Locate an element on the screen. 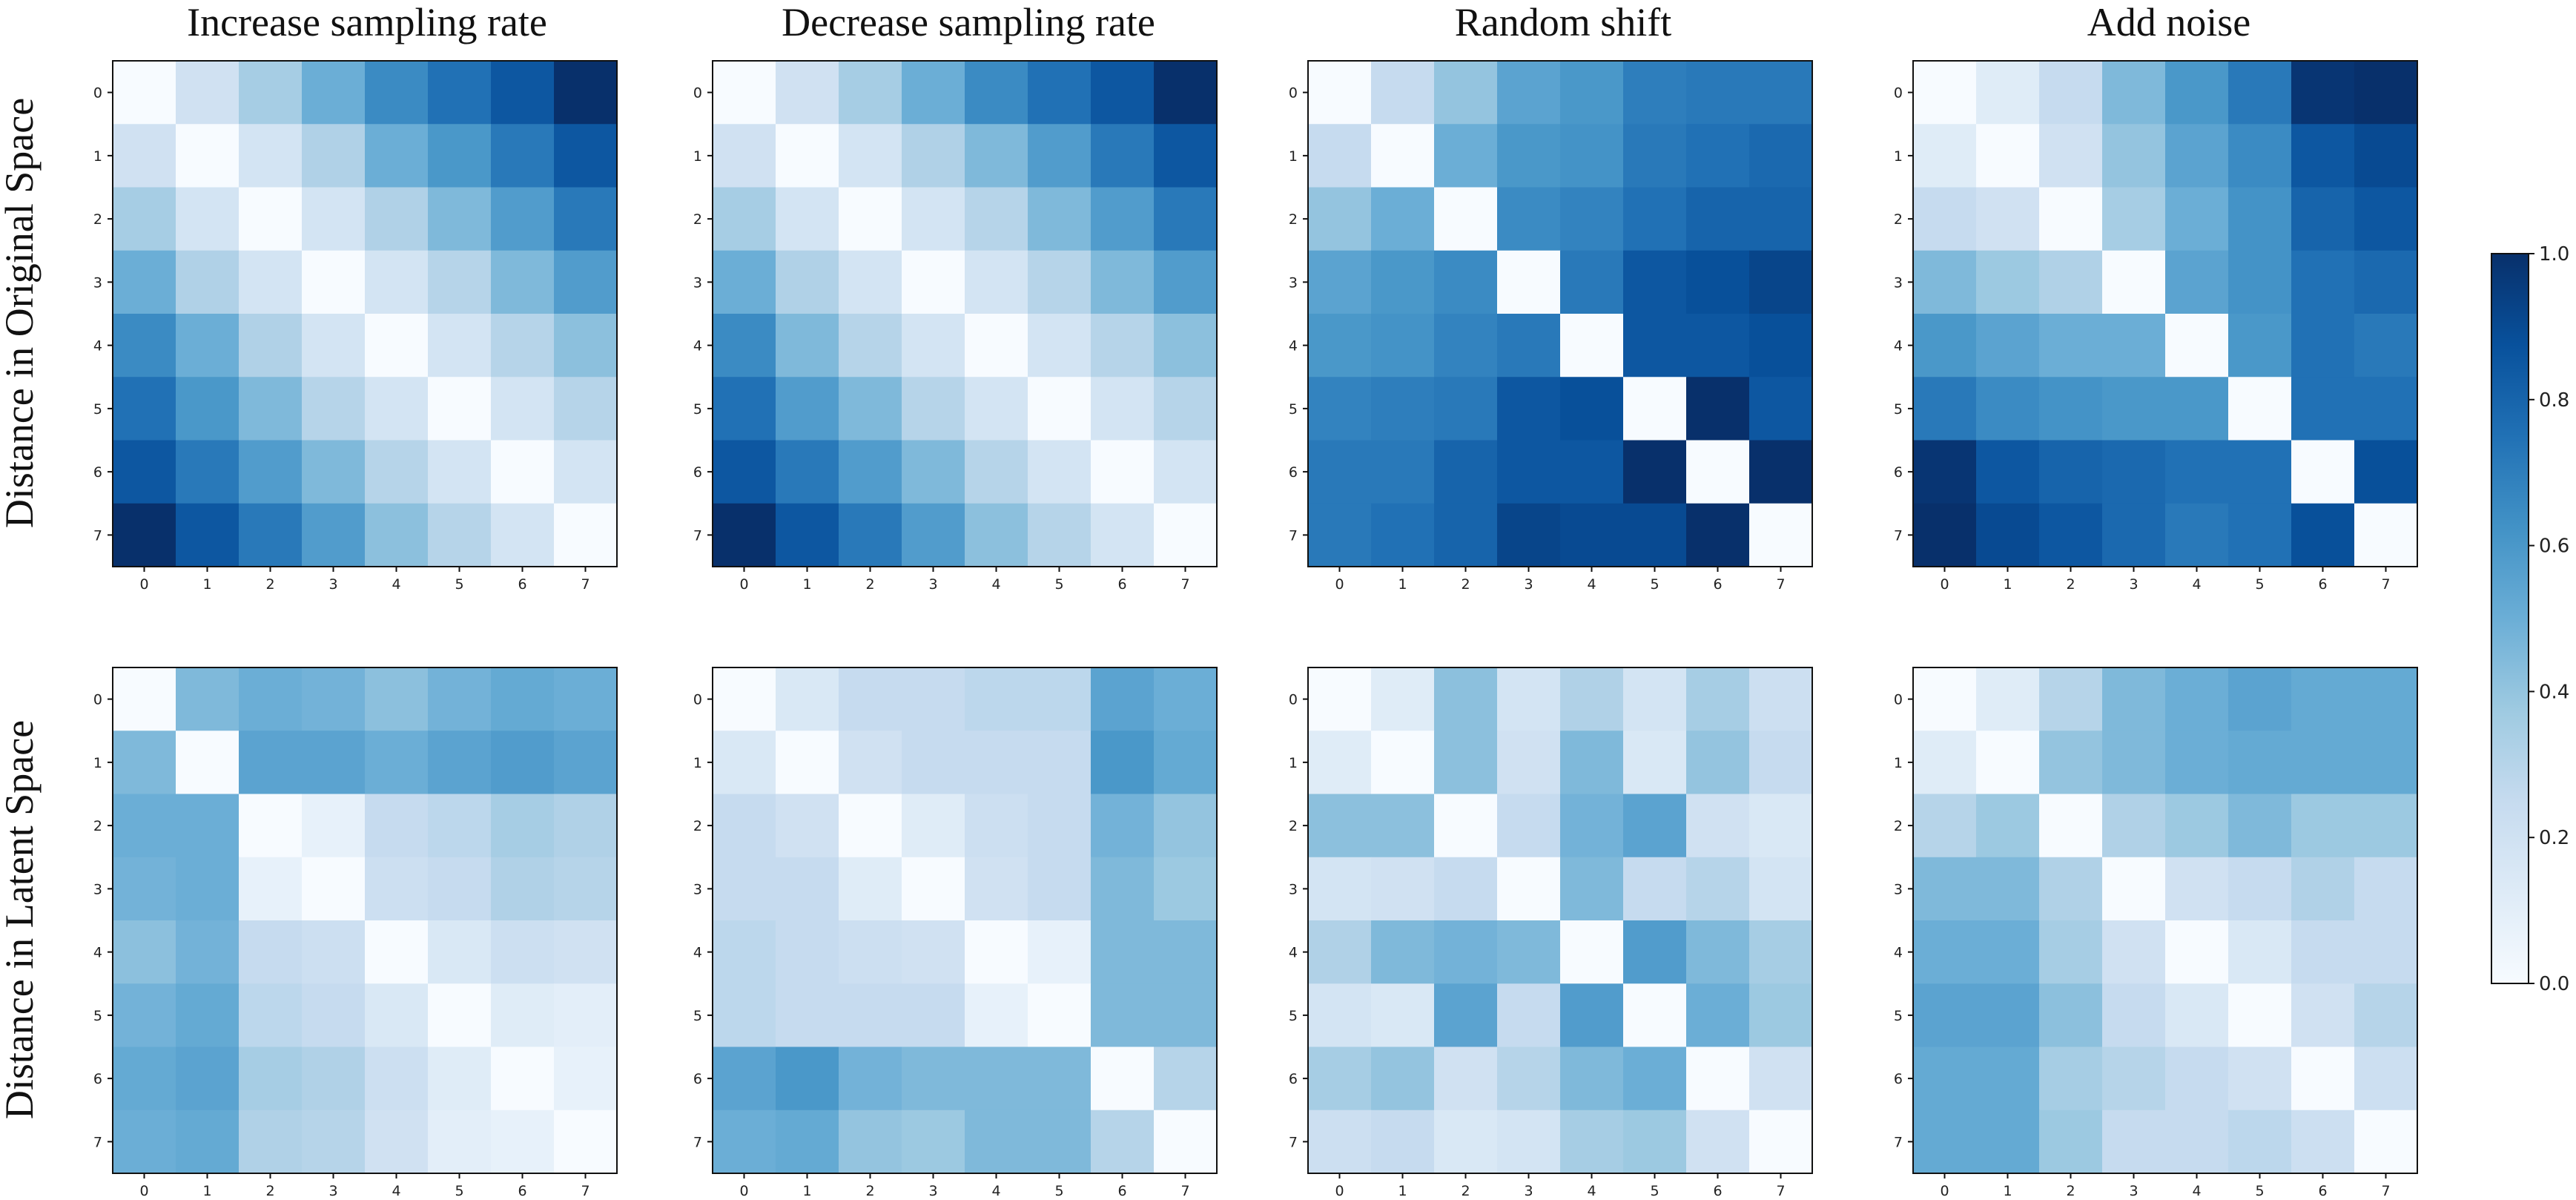 Image resolution: width=2576 pixels, height=1200 pixels. y-tick-label: 0 is located at coordinates (697, 93).